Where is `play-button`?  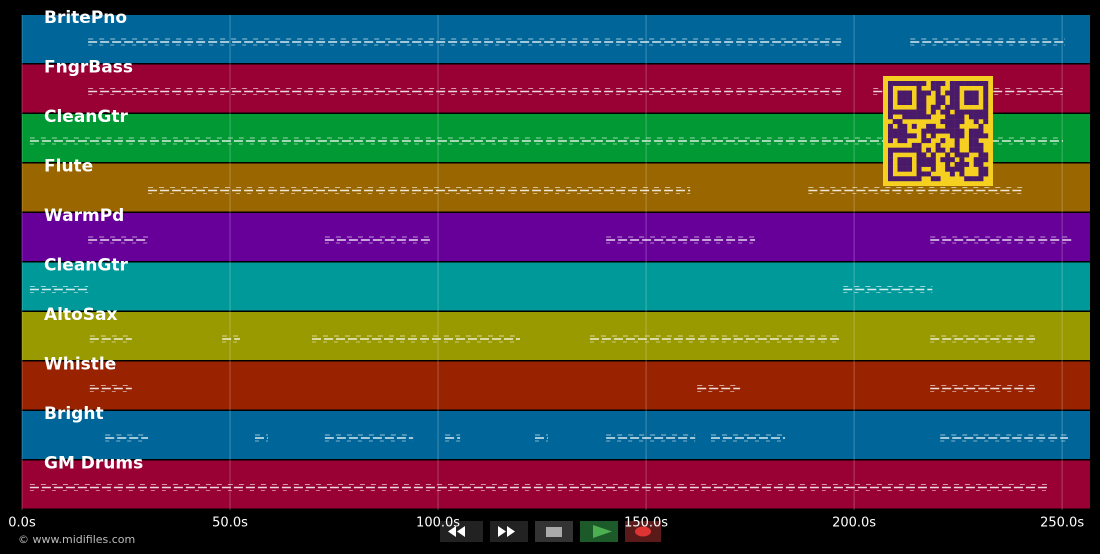 play-button is located at coordinates (599, 531).